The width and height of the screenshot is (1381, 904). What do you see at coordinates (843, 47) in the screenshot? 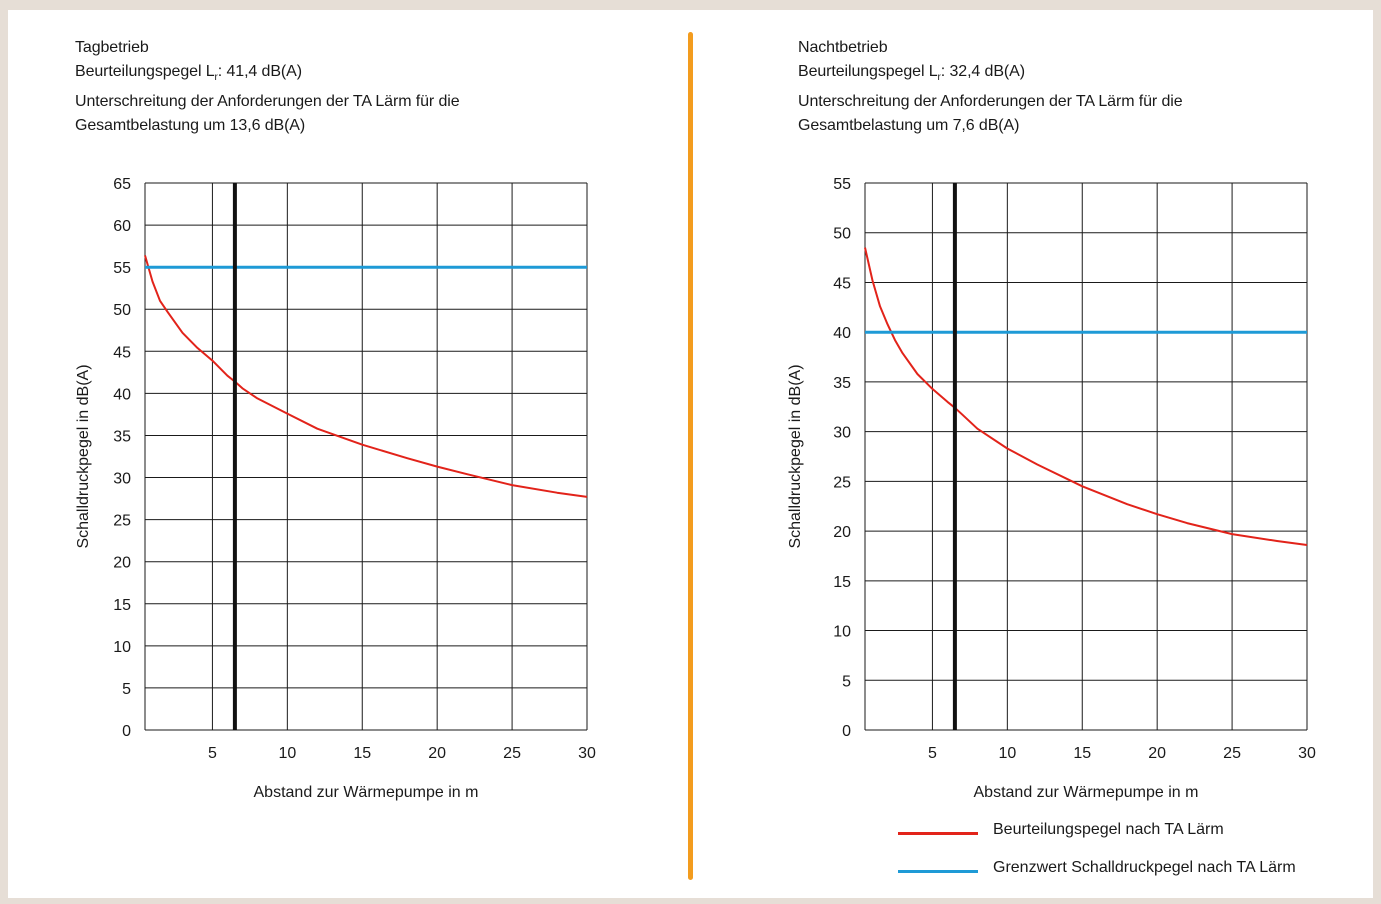
I see `chart-title-night: Nachtbetrieb` at bounding box center [843, 47].